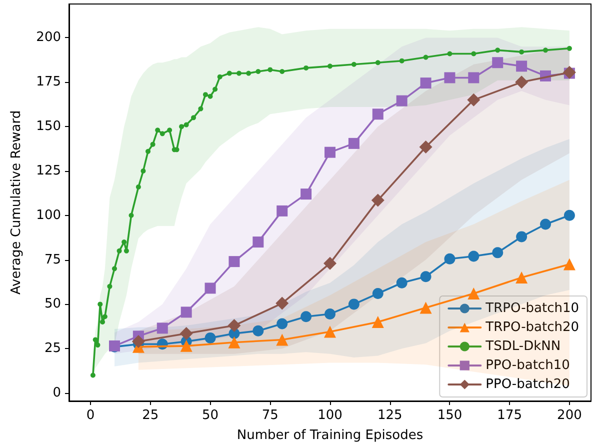  What do you see at coordinates (52, 304) in the screenshot?
I see `y-tick-label: 50` at bounding box center [52, 304].